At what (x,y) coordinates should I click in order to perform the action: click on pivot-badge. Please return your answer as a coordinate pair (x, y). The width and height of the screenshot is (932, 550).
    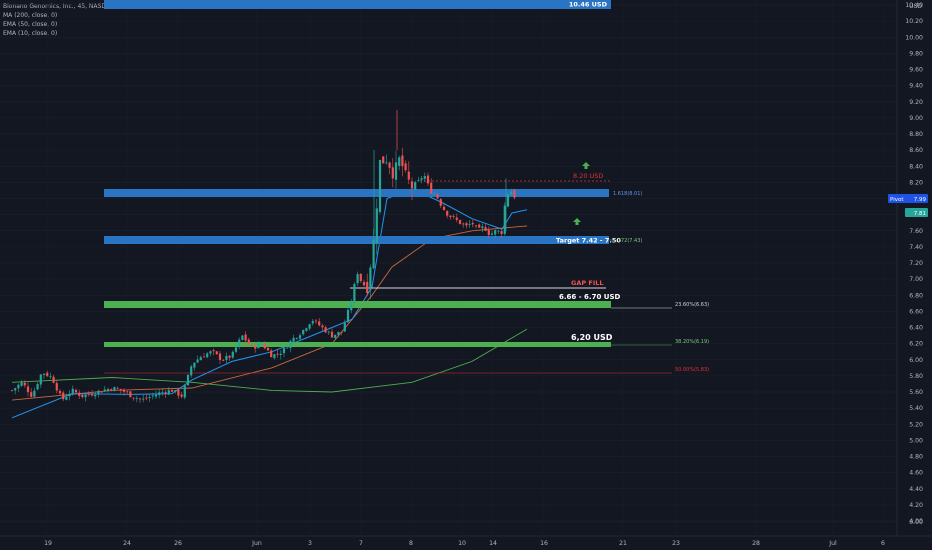
    Looking at the image, I should click on (908, 198).